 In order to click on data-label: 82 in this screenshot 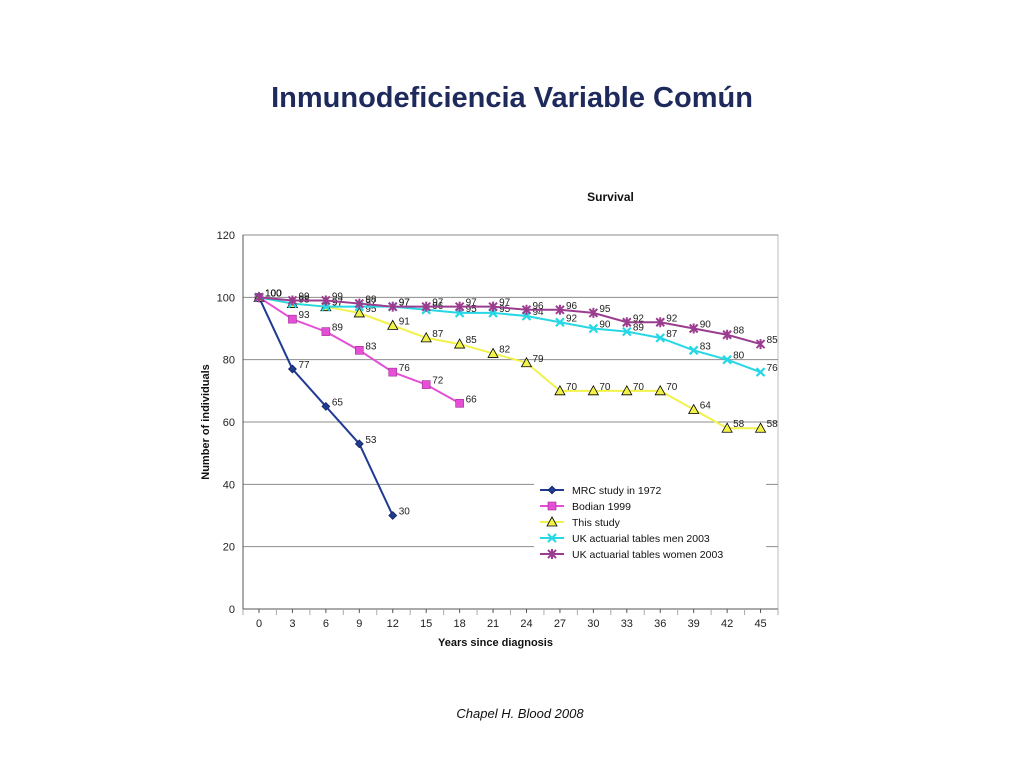, I will do `click(505, 349)`.